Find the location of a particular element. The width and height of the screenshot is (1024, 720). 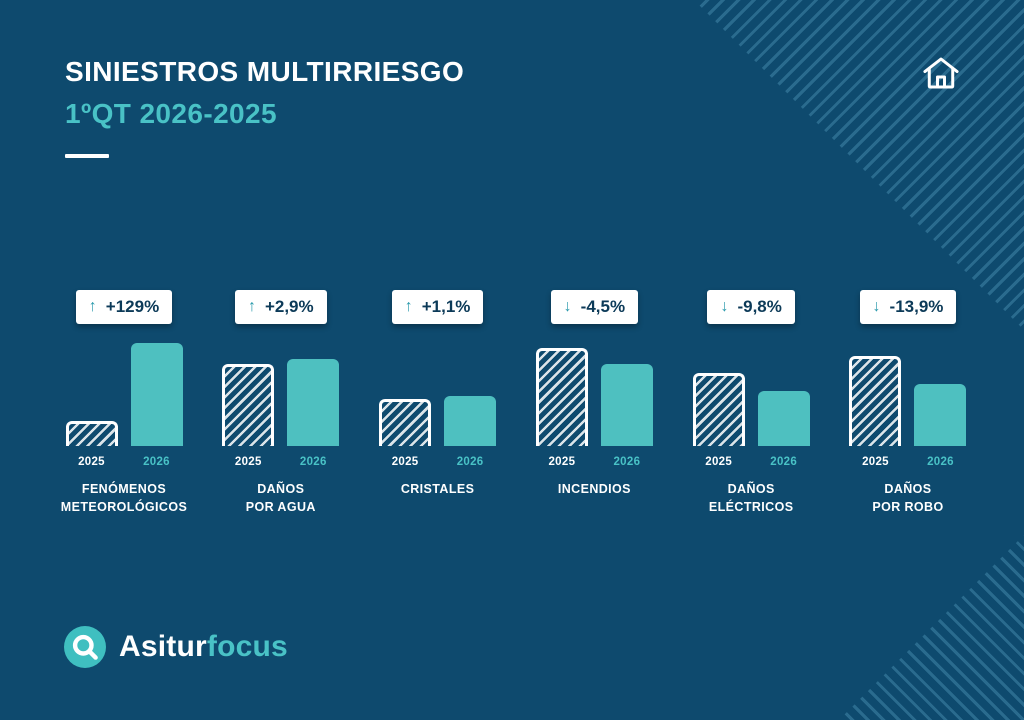

category-label: DAÑOS ELÉCTRICOS is located at coordinates (751, 498).